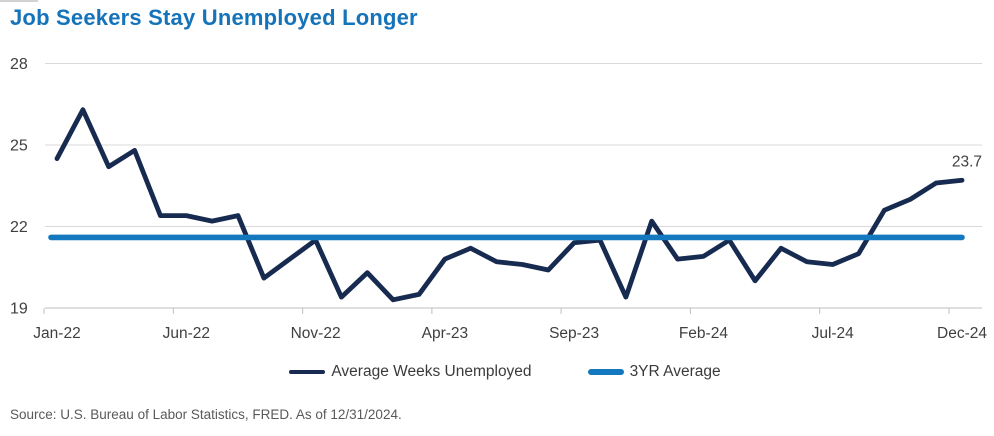  Describe the element at coordinates (445, 333) in the screenshot. I see `x-axis-label-Apr-23: Apr-23` at that location.